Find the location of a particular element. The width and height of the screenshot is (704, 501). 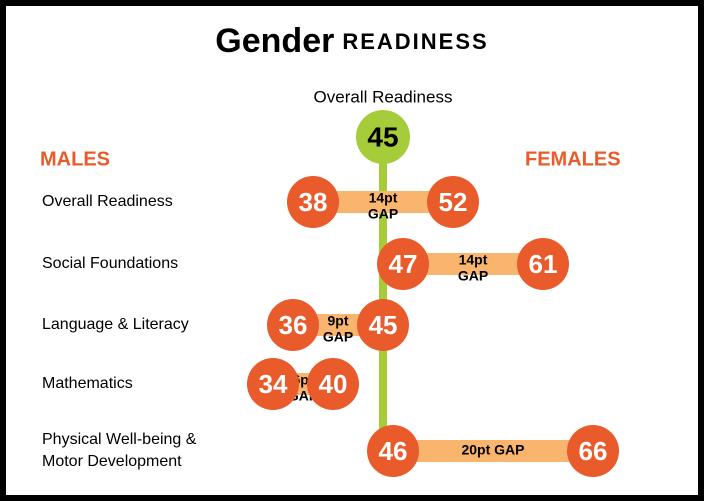

overall-value: 45 is located at coordinates (382, 136).